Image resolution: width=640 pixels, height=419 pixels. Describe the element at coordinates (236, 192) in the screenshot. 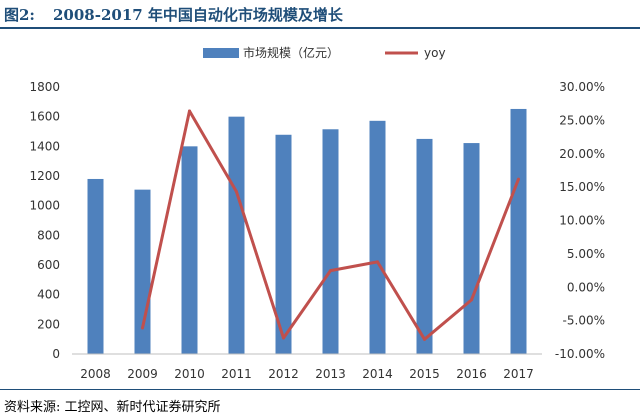

I see `yoy-point-2011` at that location.